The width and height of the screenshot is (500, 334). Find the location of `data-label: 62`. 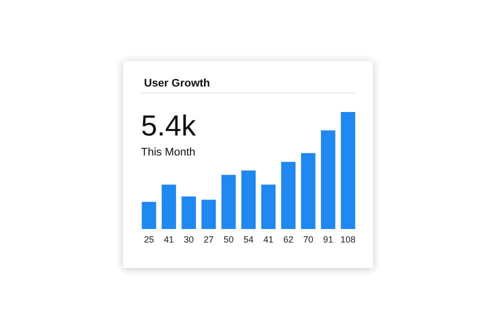

data-label: 62 is located at coordinates (288, 239).